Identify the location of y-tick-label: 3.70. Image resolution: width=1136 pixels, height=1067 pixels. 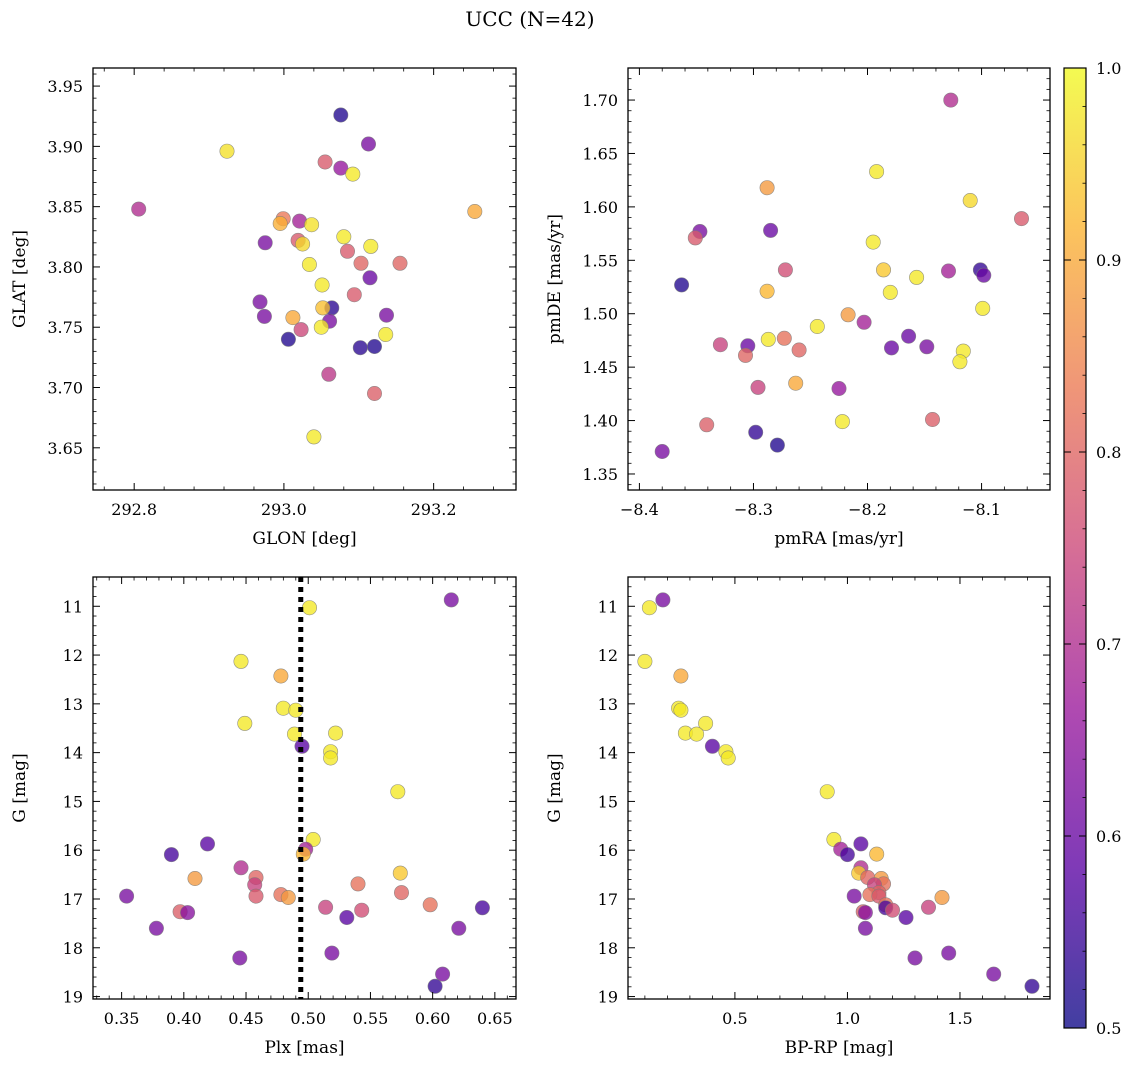
(65, 388).